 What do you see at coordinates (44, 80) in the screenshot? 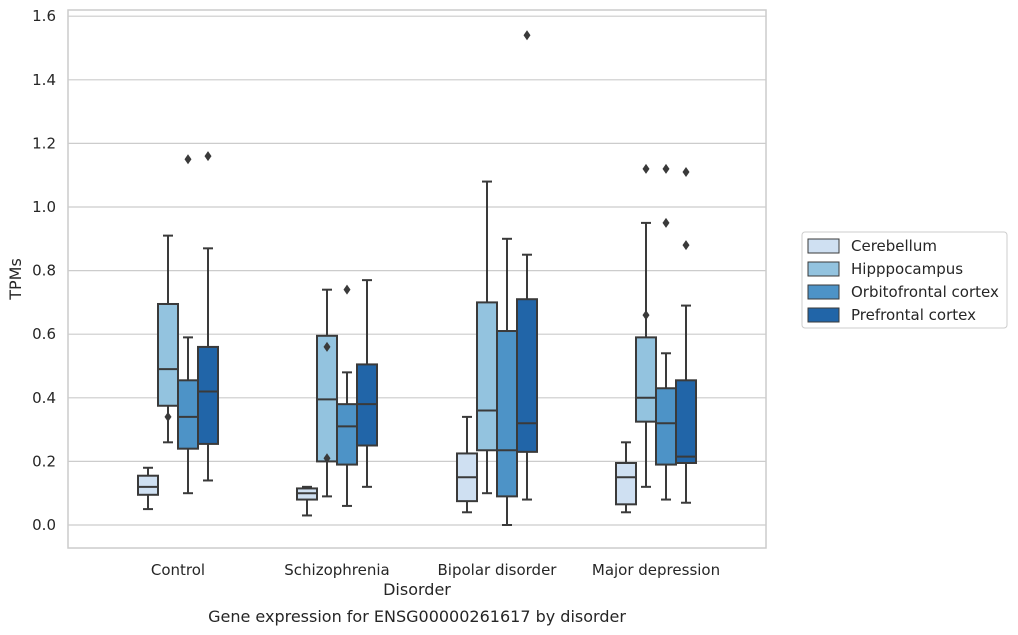
I see `y-tick-label: 1.4` at bounding box center [44, 80].